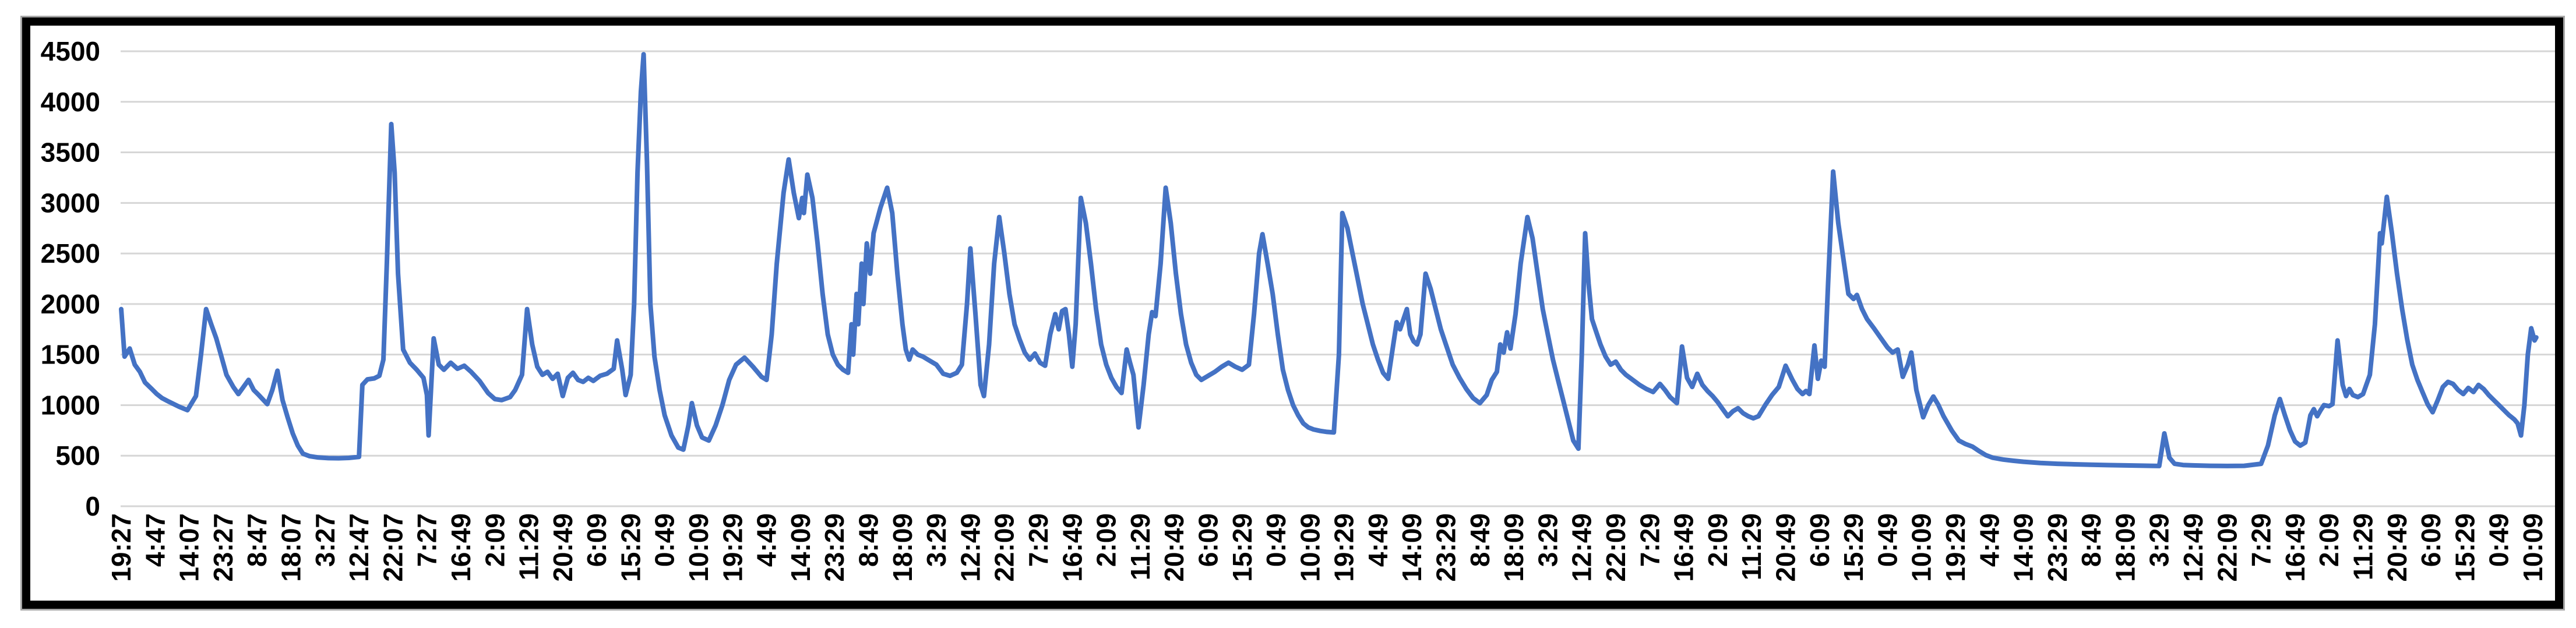  What do you see at coordinates (393, 547) in the screenshot?
I see `x-tick-label: 22:07` at bounding box center [393, 547].